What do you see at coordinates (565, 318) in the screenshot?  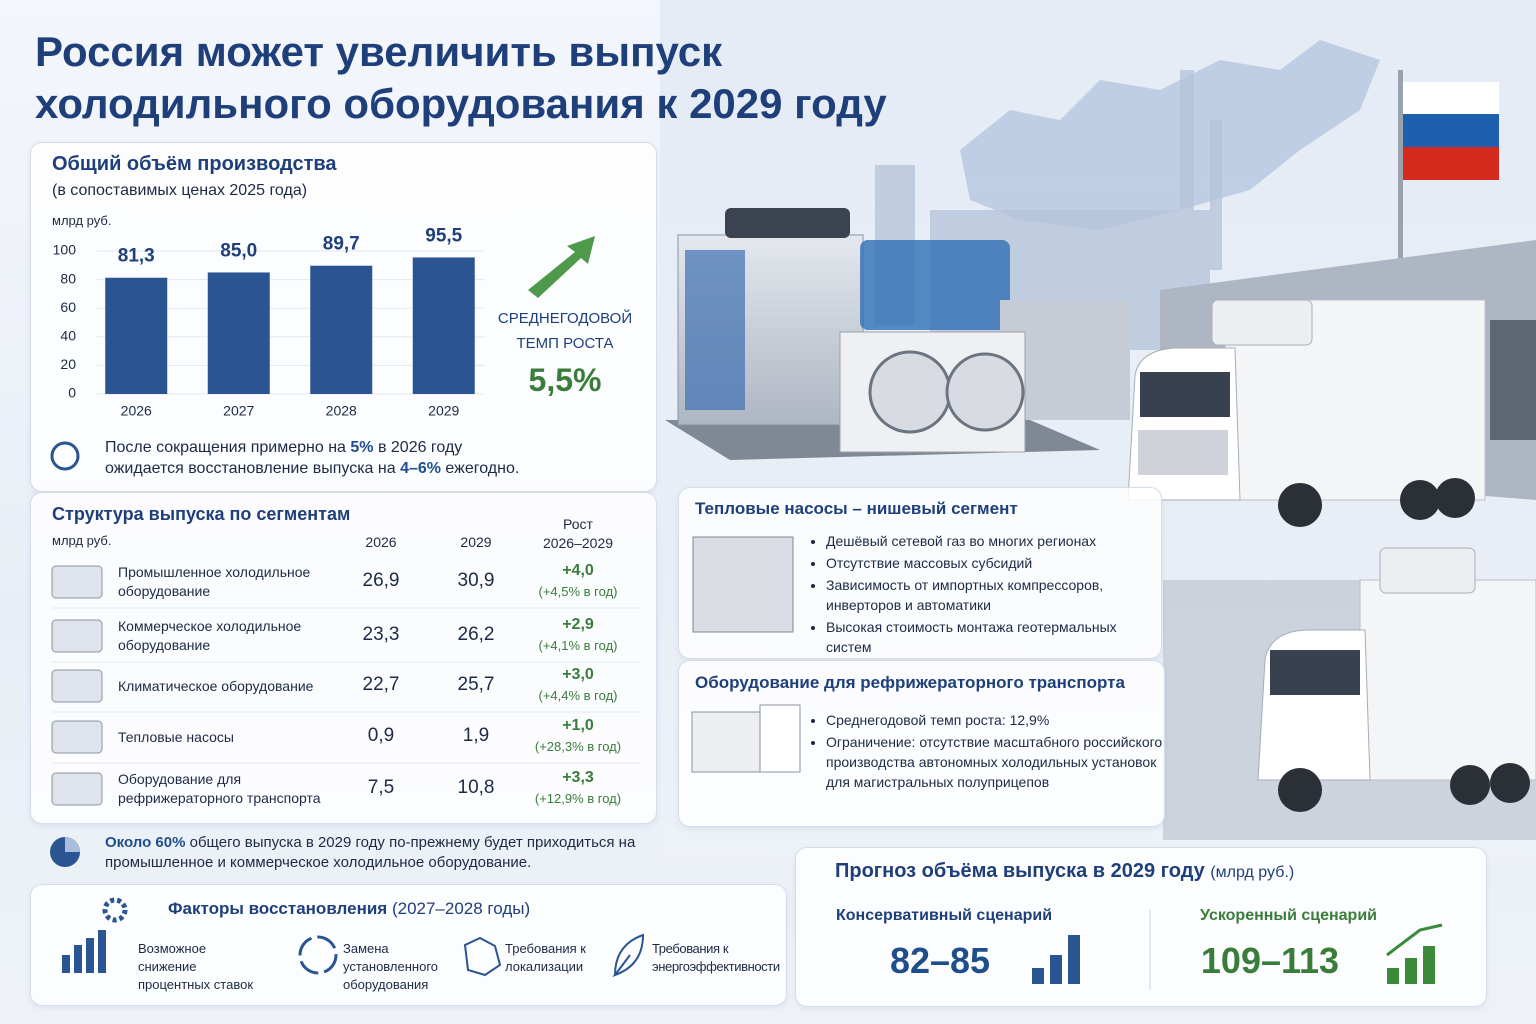 I see `growth-label-line: СРЕДНЕГОДОВОЙ` at bounding box center [565, 318].